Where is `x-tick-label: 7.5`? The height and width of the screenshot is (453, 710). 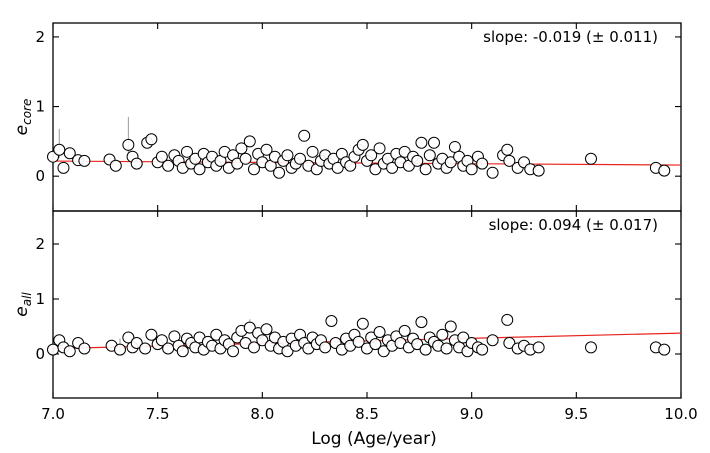 x-tick-label: 7.5 is located at coordinates (158, 414).